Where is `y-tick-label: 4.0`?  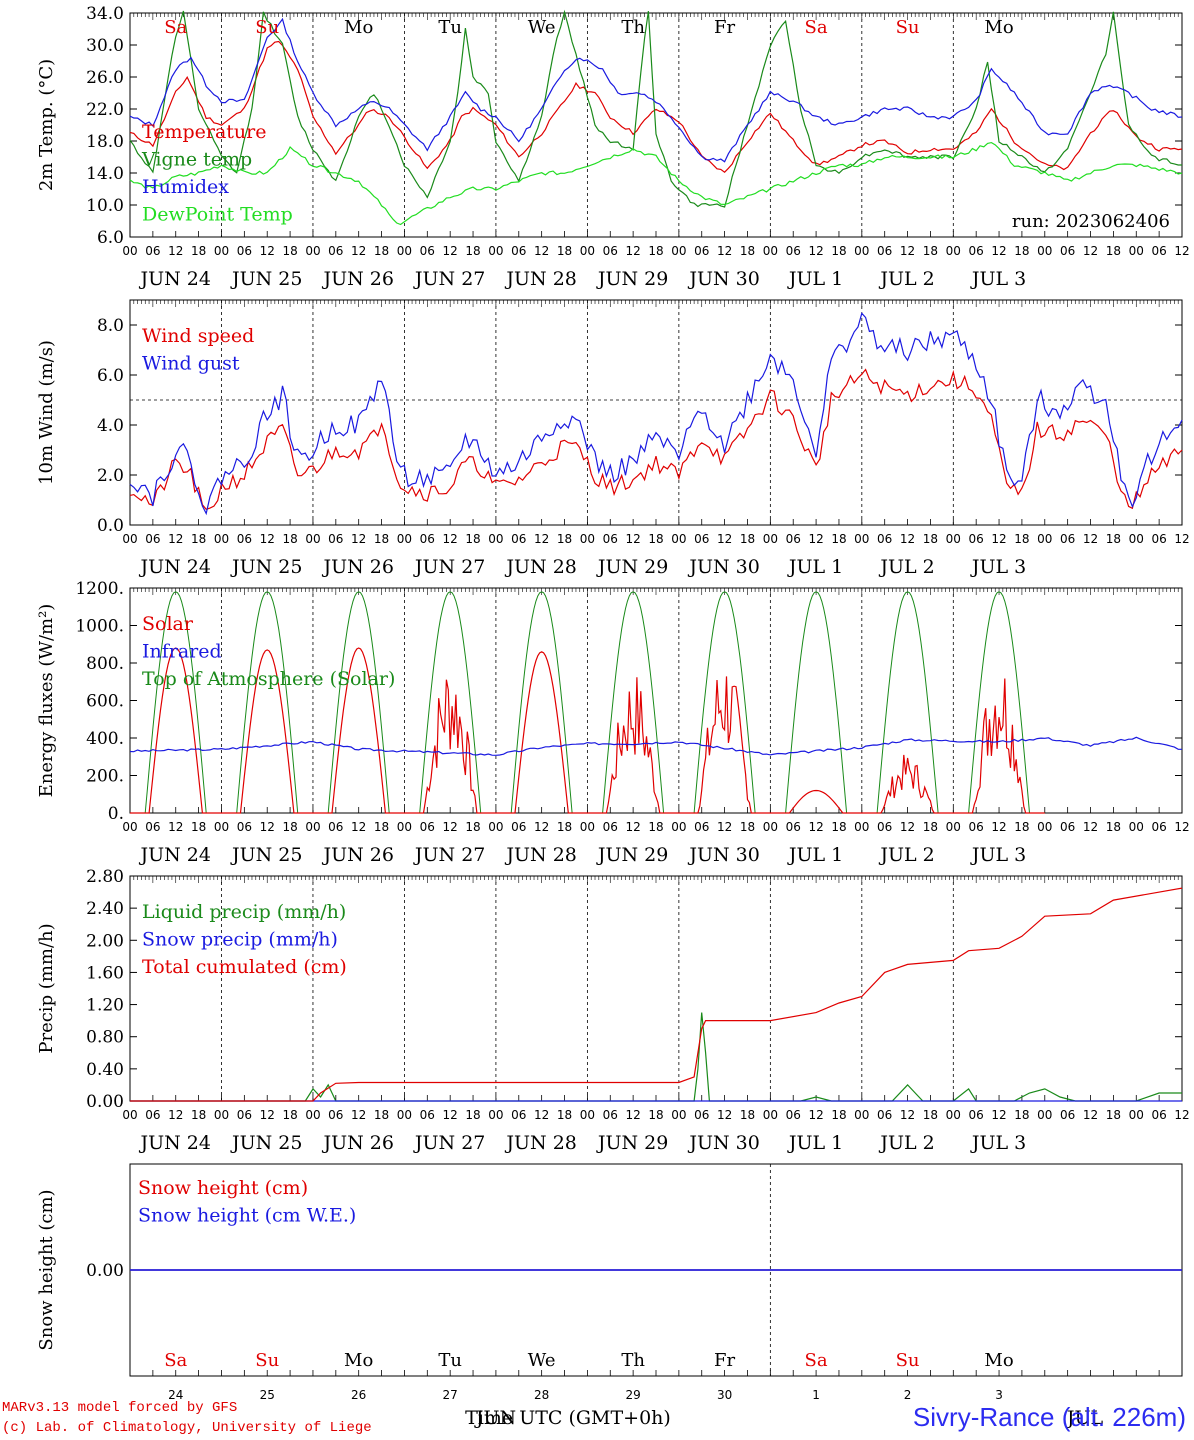
y-tick-label: 4.0 is located at coordinates (110, 426).